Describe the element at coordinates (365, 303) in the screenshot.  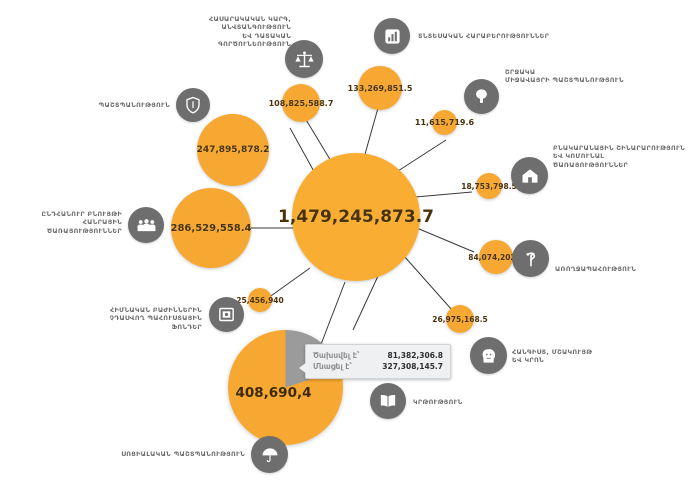
I see `line-education` at that location.